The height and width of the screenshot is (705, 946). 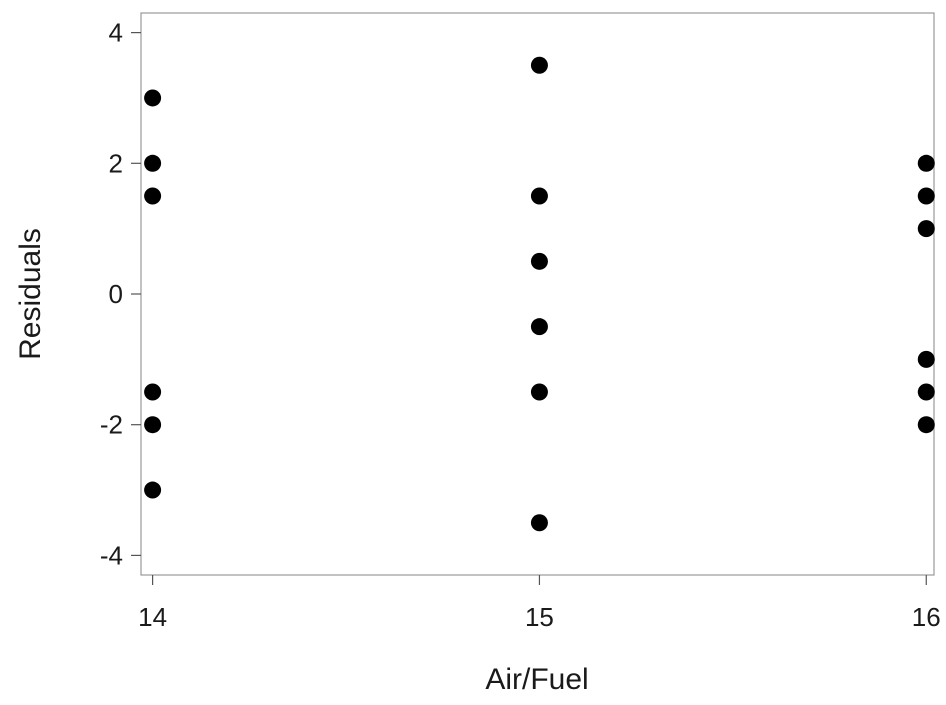 What do you see at coordinates (539, 617) in the screenshot?
I see `x-tick-label: 15` at bounding box center [539, 617].